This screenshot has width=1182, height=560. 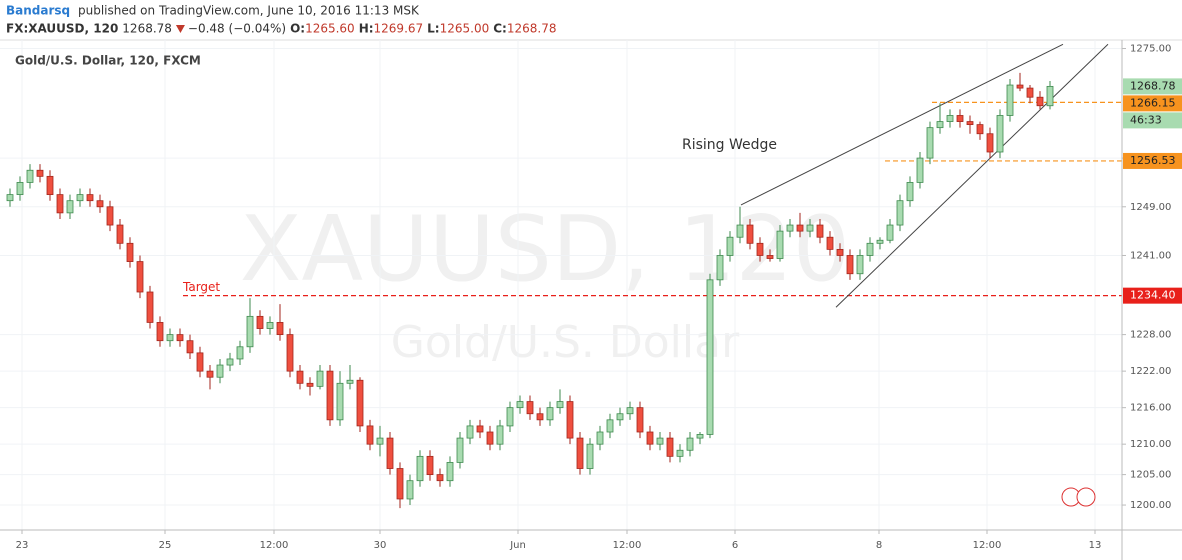 What do you see at coordinates (1150, 207) in the screenshot?
I see `y-tick-label: 1249.00` at bounding box center [1150, 207].